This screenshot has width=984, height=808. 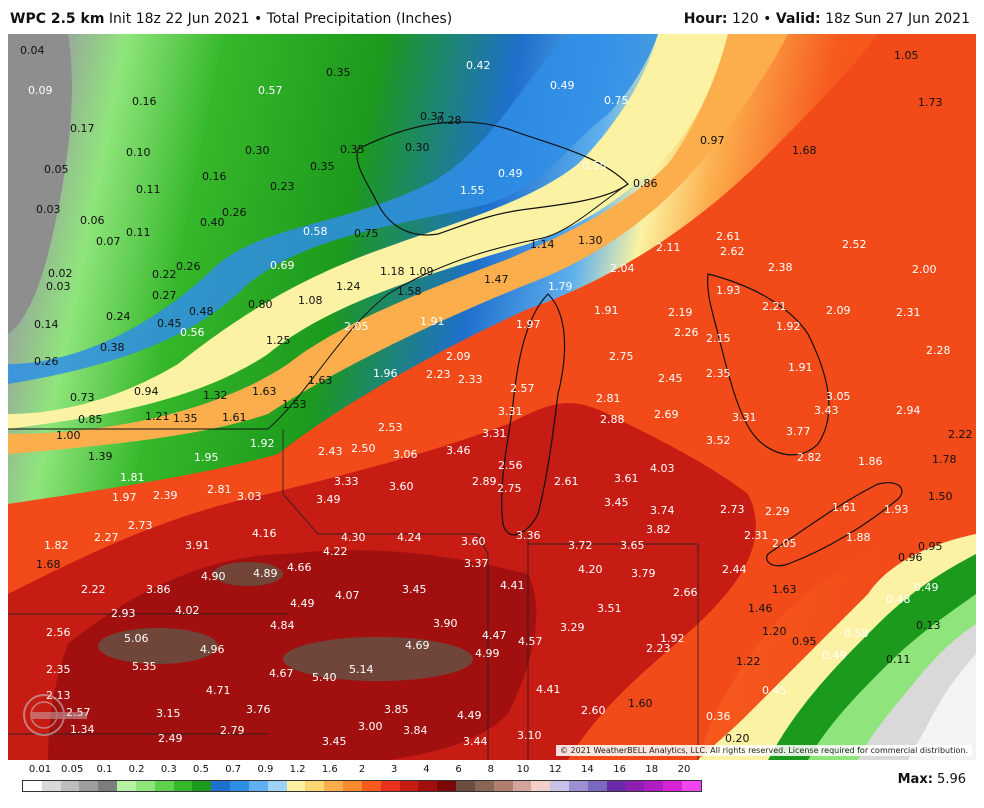 What do you see at coordinates (297, 769) in the screenshot?
I see `legend-tick-label: 1.2` at bounding box center [297, 769].